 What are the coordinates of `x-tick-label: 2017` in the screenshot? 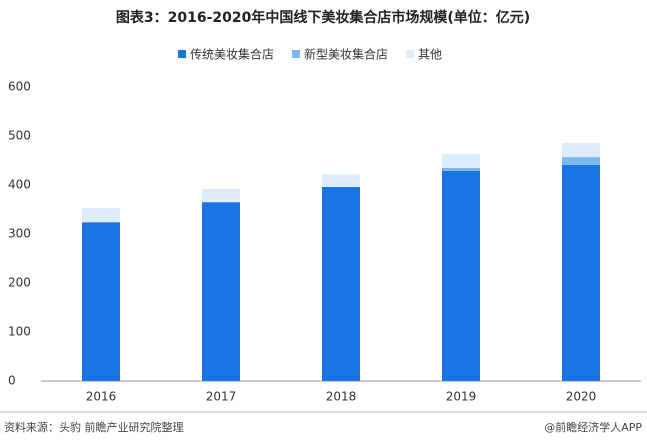 It's located at (221, 397).